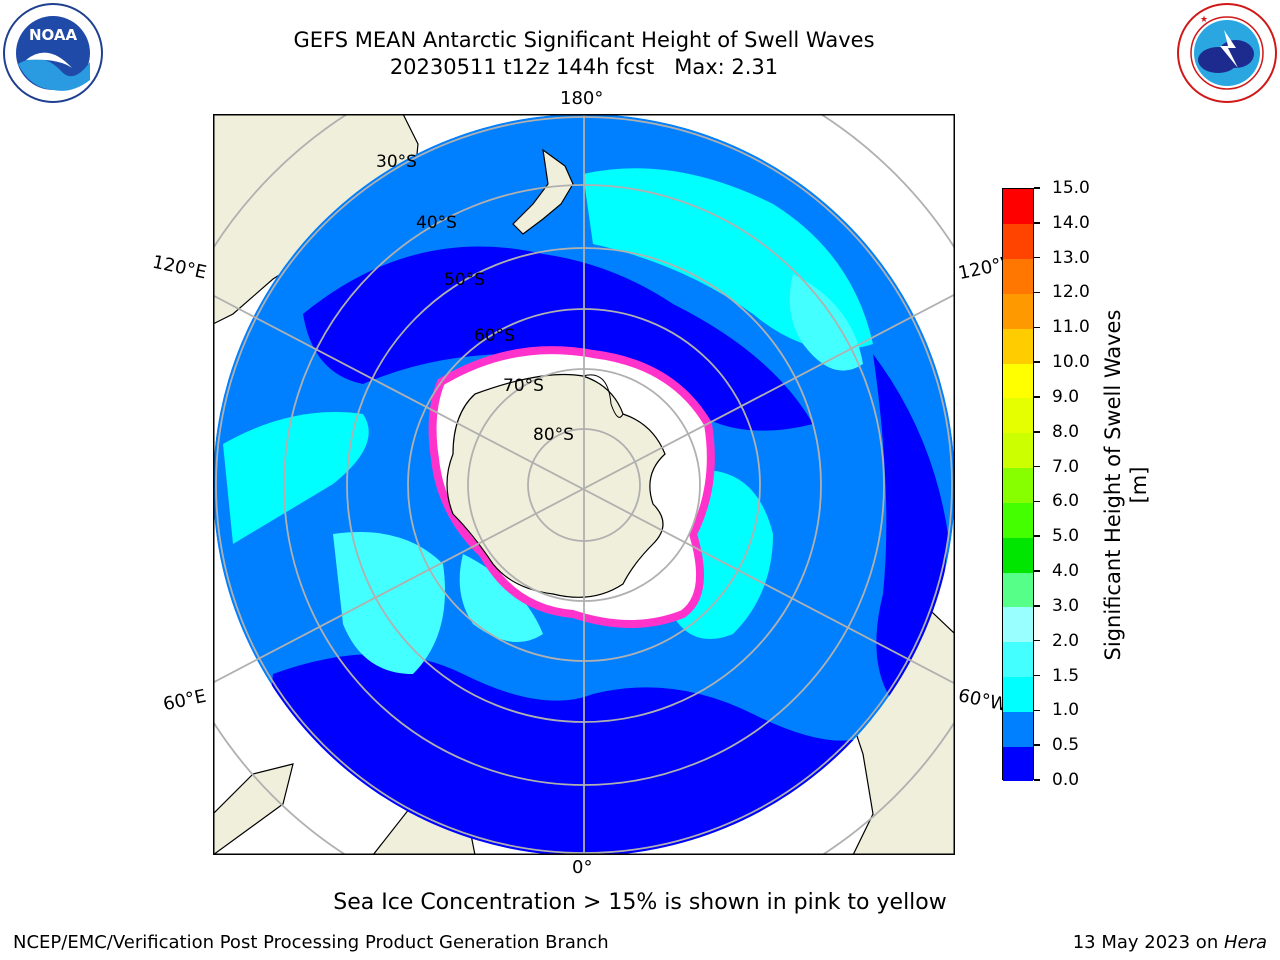 This screenshot has height=960, width=1280. What do you see at coordinates (1066, 466) in the screenshot?
I see `colorbar-tick-label: 7.0` at bounding box center [1066, 466].